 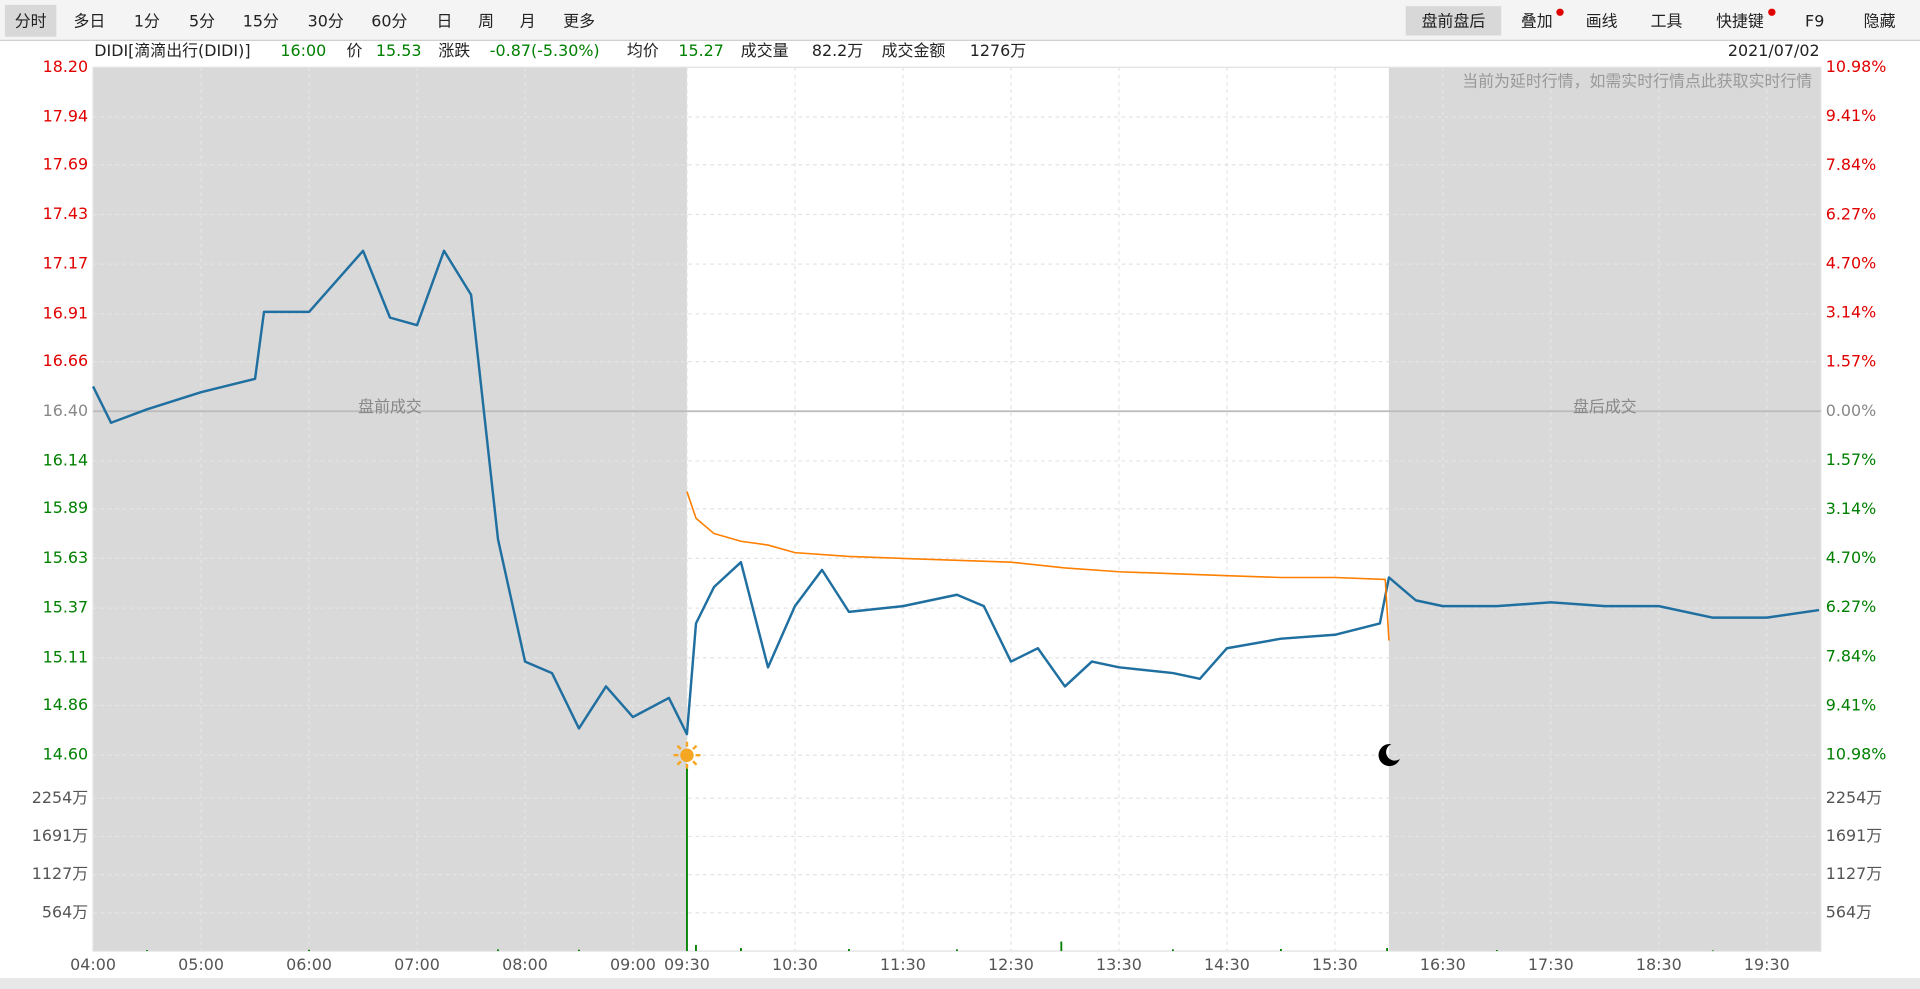 What do you see at coordinates (93, 964) in the screenshot?
I see `x-tick-label: 04:00` at bounding box center [93, 964].